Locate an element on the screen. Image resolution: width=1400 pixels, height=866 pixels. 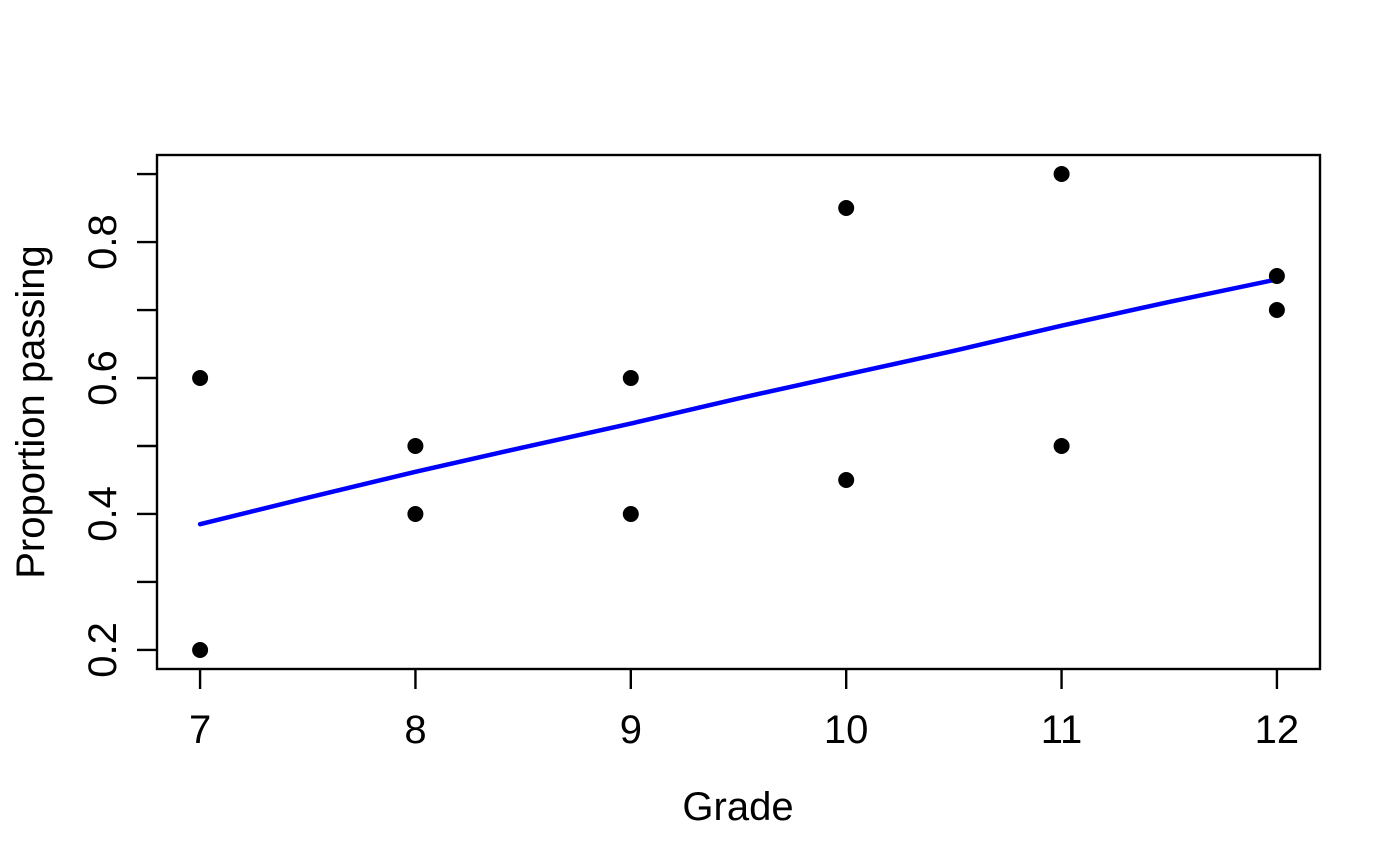
y-tick-label: 0.2 is located at coordinates (103, 650).